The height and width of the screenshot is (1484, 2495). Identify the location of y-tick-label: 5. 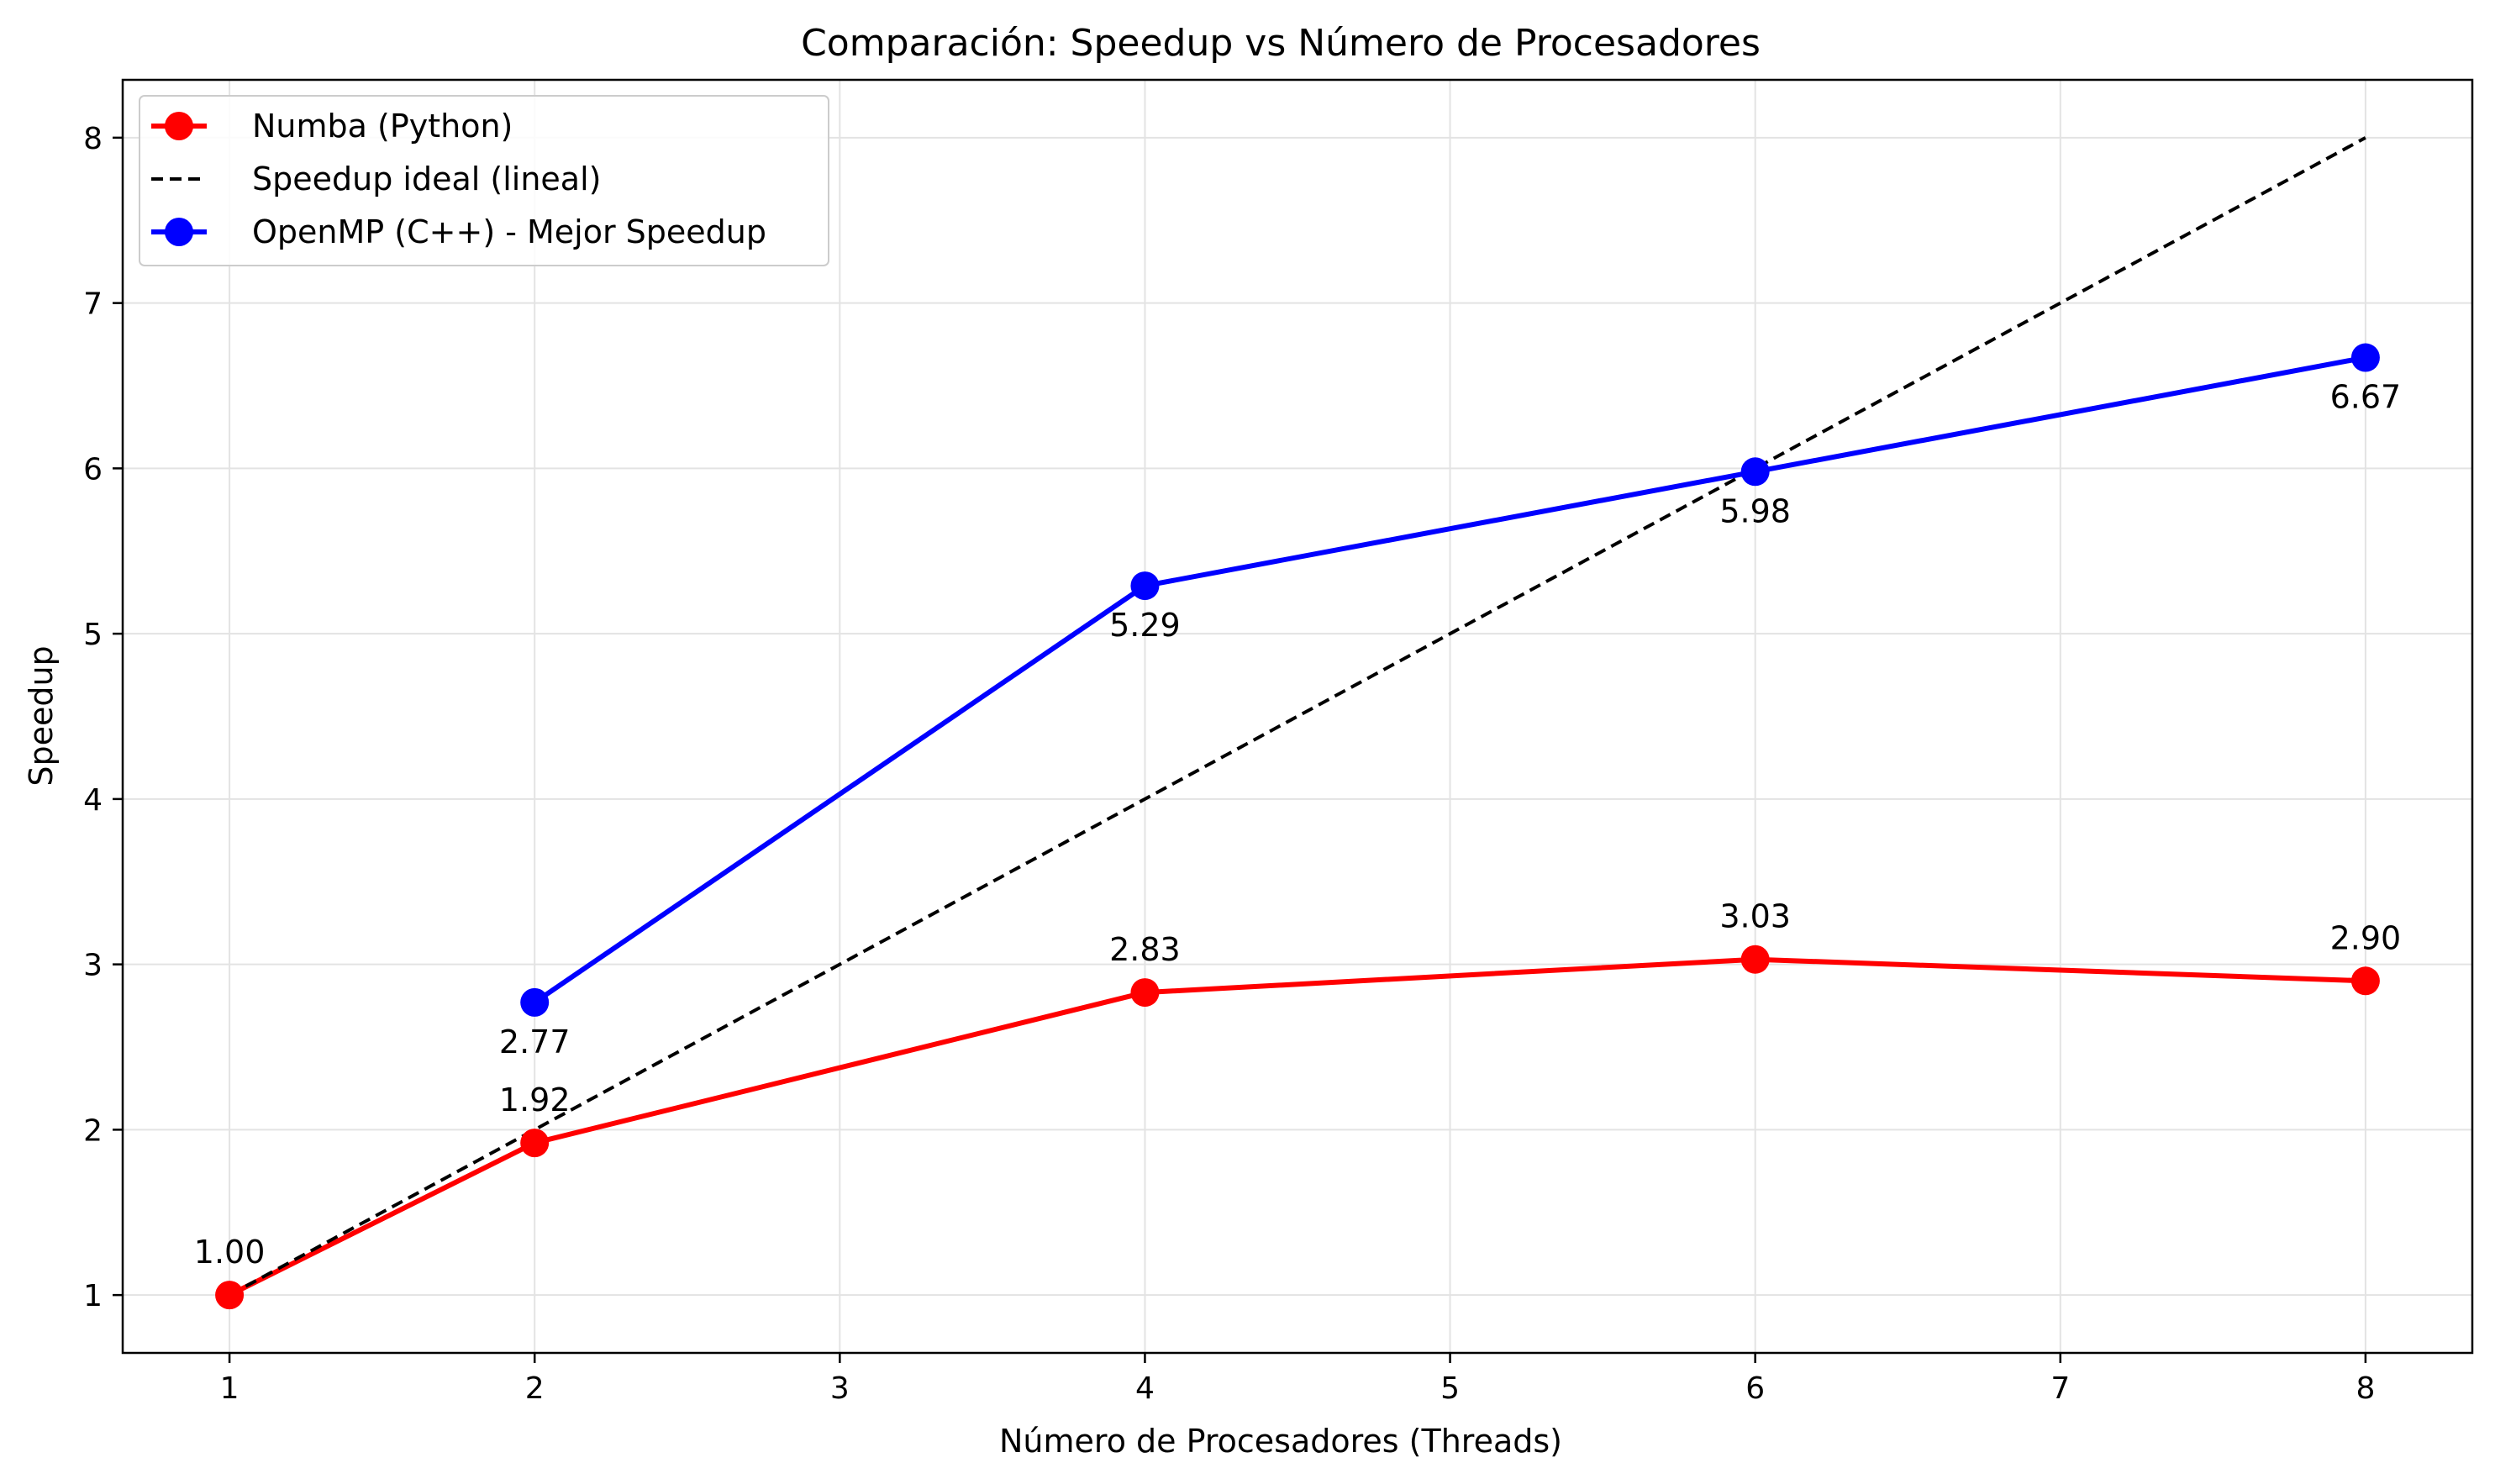
(93, 635).